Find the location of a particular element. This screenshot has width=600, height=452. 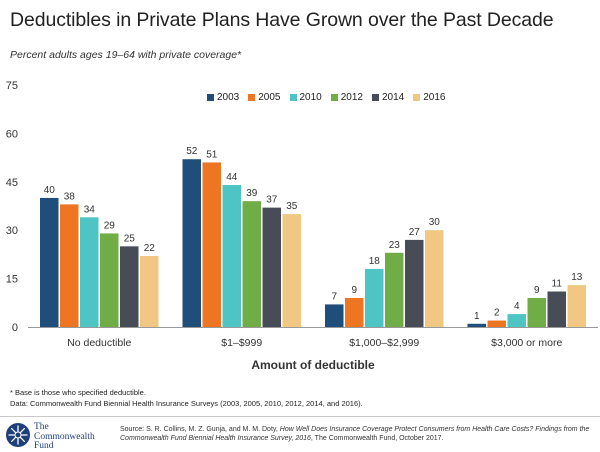

x-axis-title: Amount of deductible is located at coordinates (313, 365).